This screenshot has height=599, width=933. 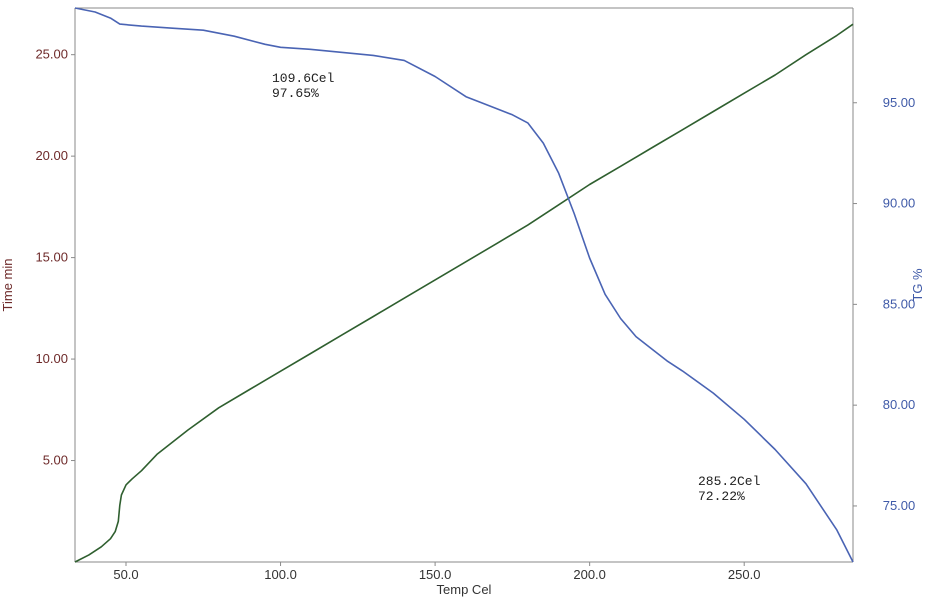 I want to click on annotation-temp-label: 285.2Cel, so click(x=729, y=481).